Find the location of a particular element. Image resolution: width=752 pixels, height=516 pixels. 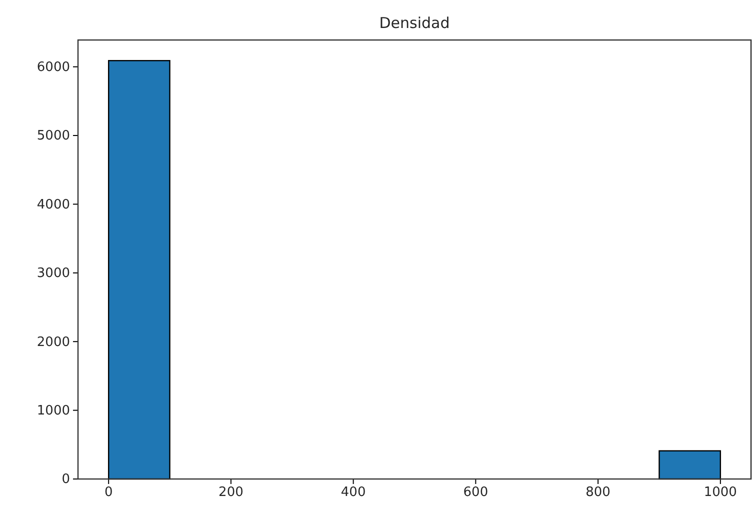

y-tick-label: 0 is located at coordinates (66, 480).